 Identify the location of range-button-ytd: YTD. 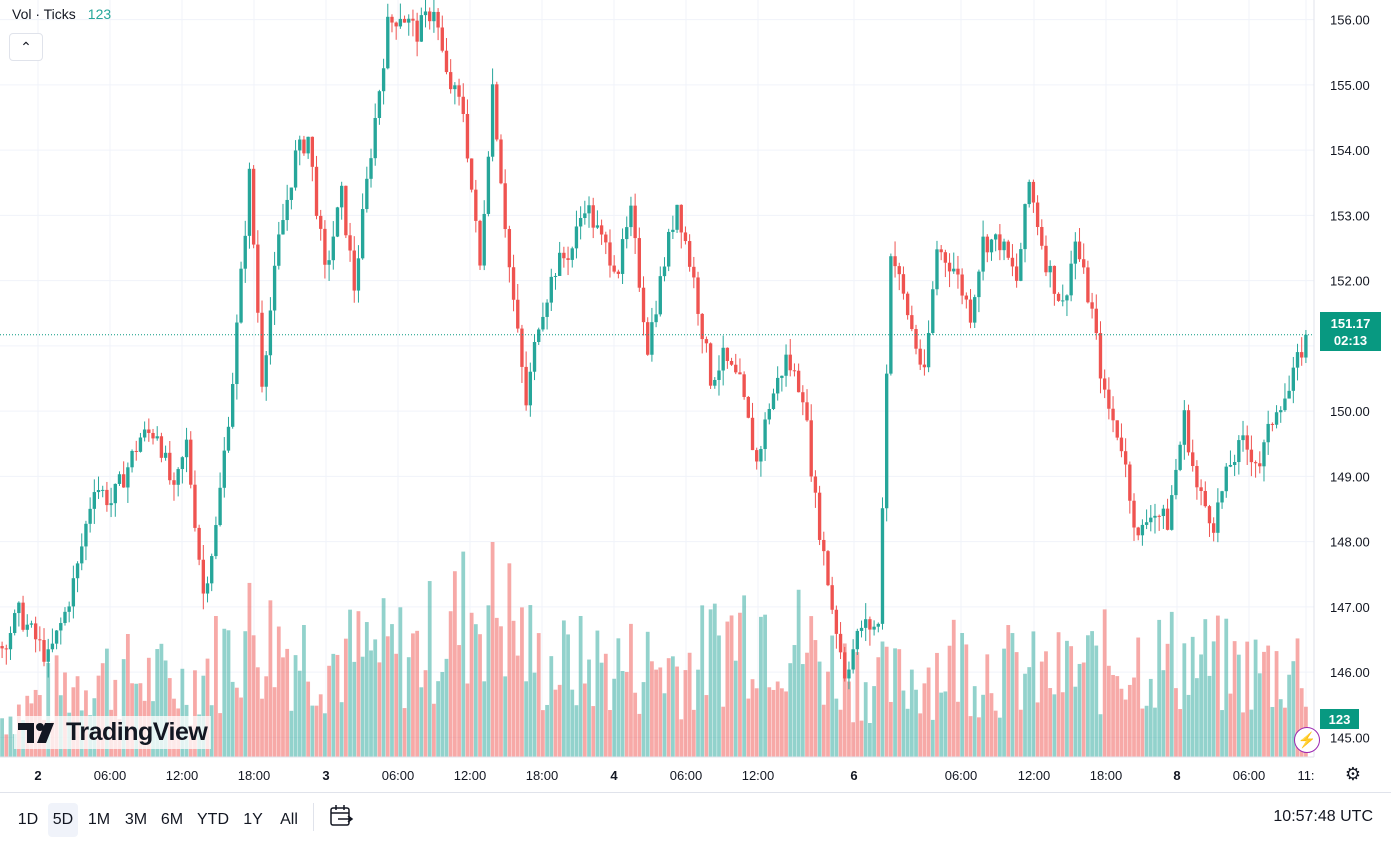
(213, 819).